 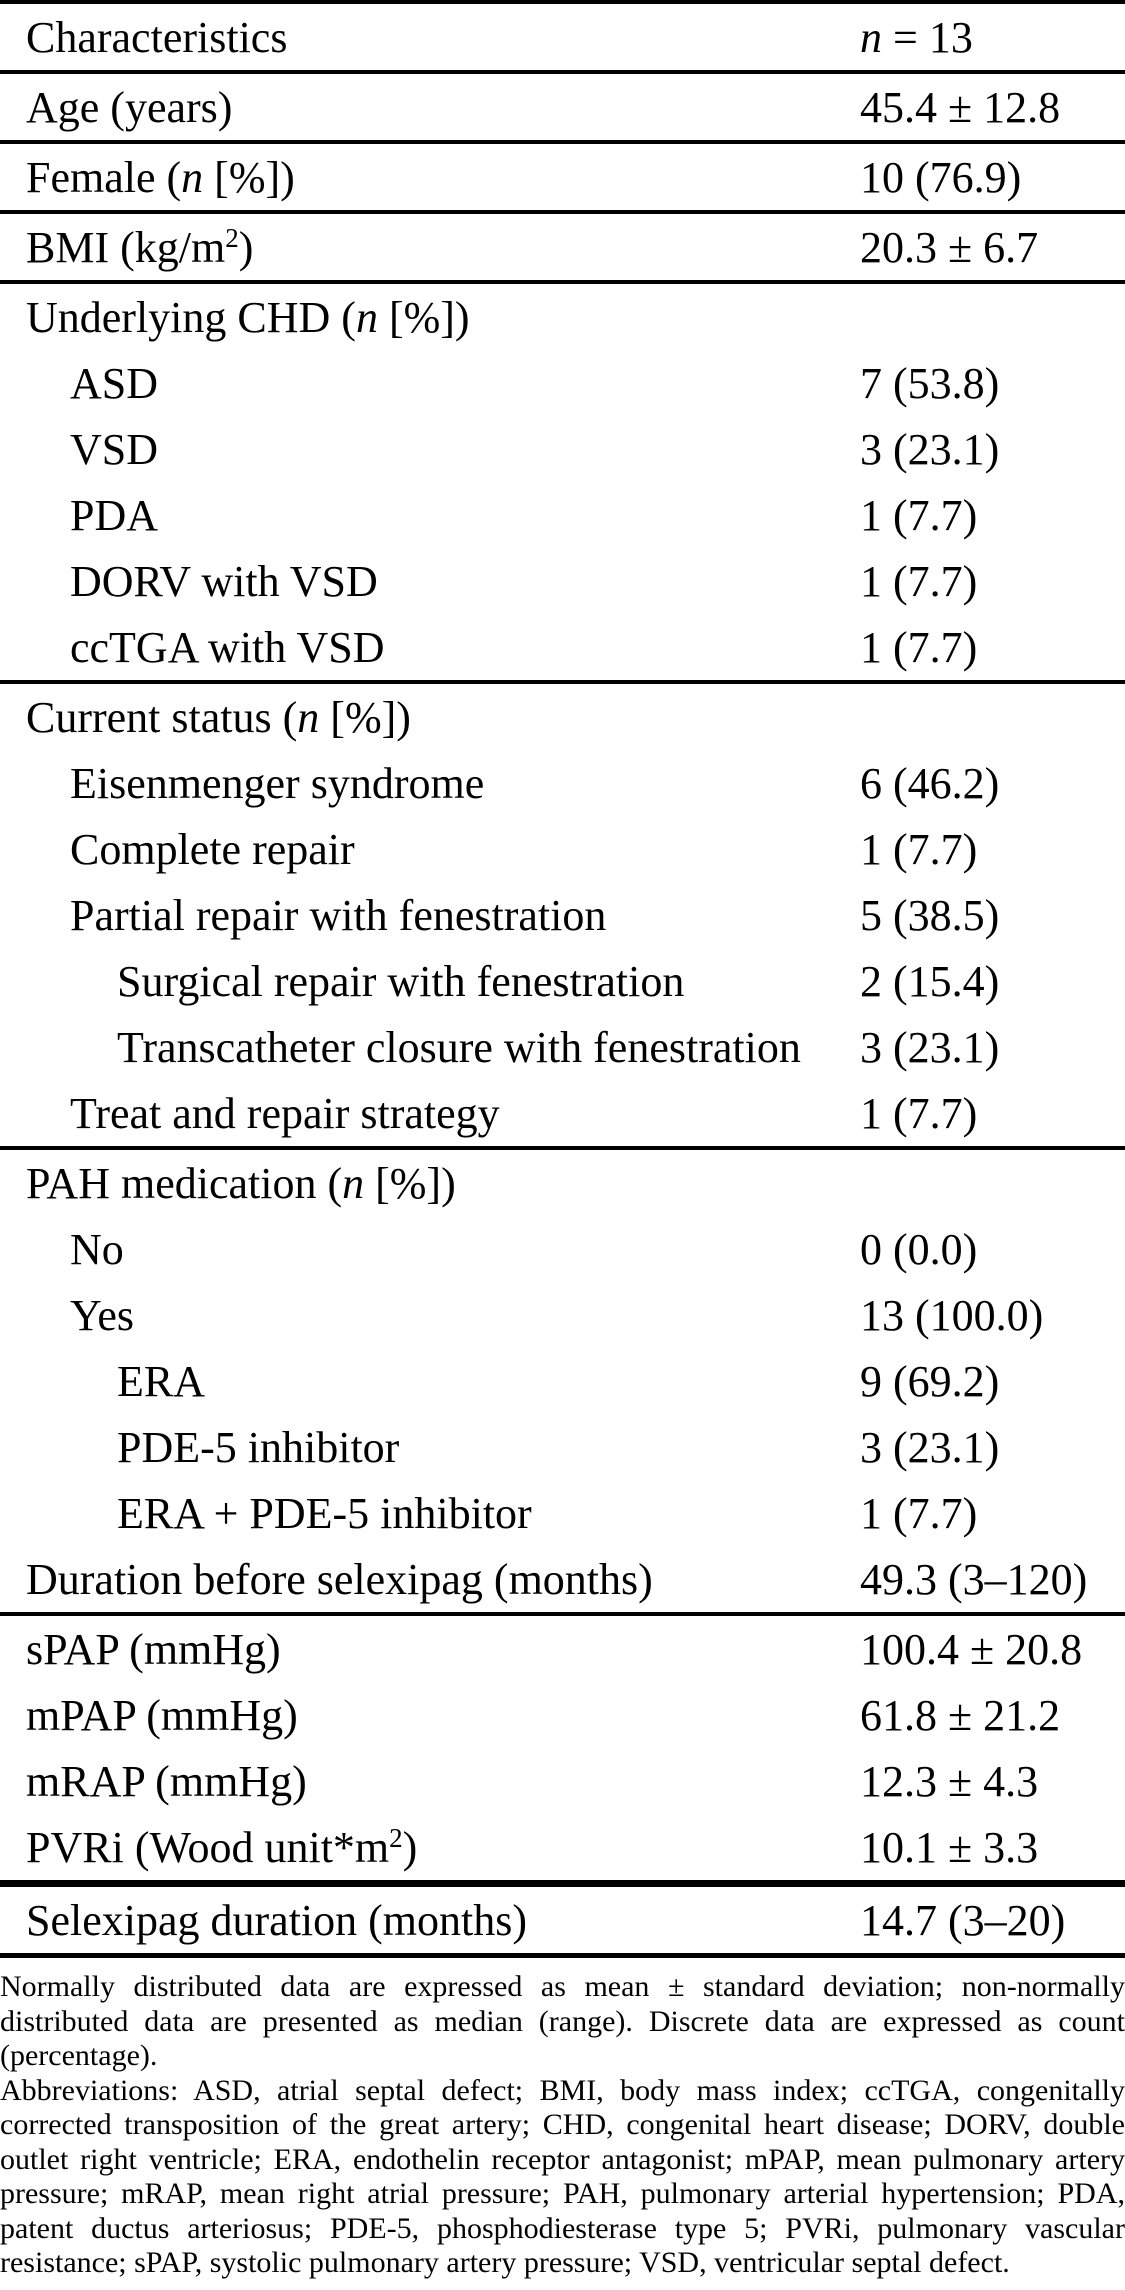 I want to click on row-value: 49.3 (3–120), so click(x=974, y=1579).